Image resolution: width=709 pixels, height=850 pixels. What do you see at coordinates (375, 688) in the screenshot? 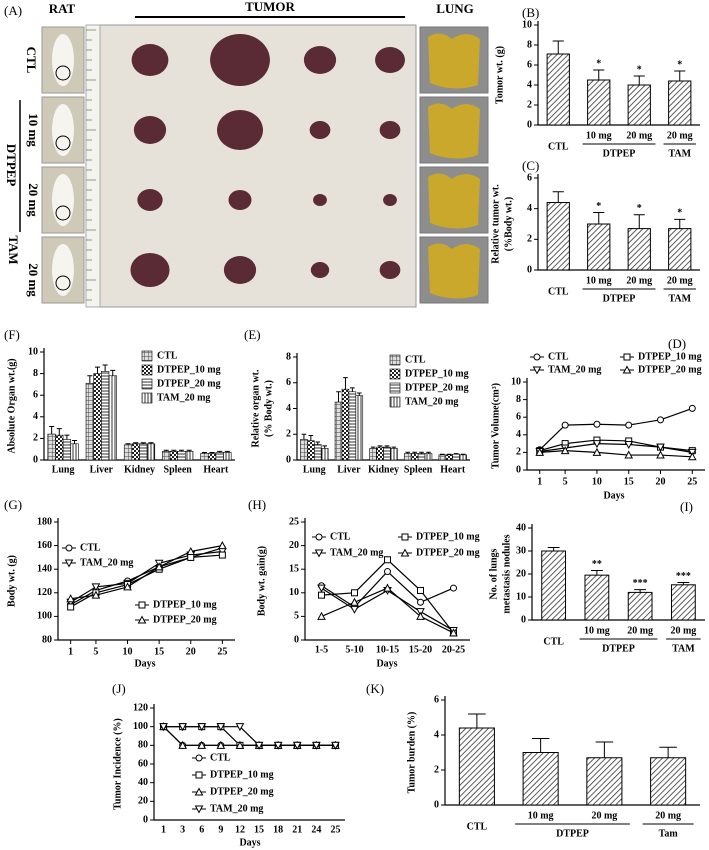
I see `panel-label: (K)` at bounding box center [375, 688].